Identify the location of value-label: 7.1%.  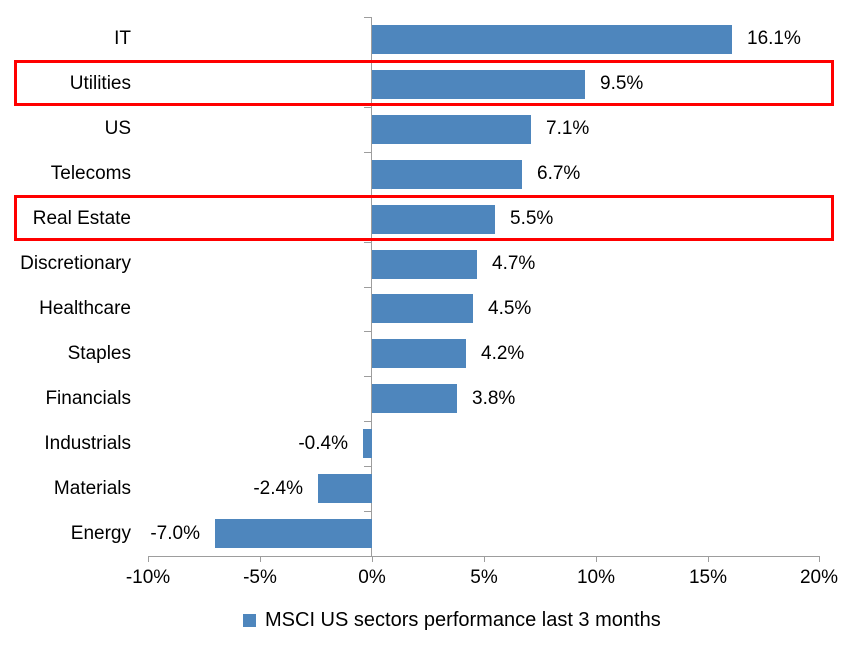
(568, 128).